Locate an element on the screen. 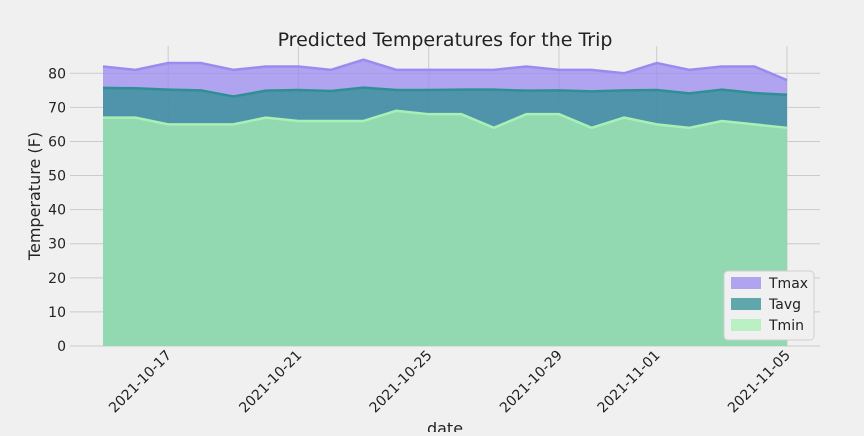  line-tmin is located at coordinates (445, 119).